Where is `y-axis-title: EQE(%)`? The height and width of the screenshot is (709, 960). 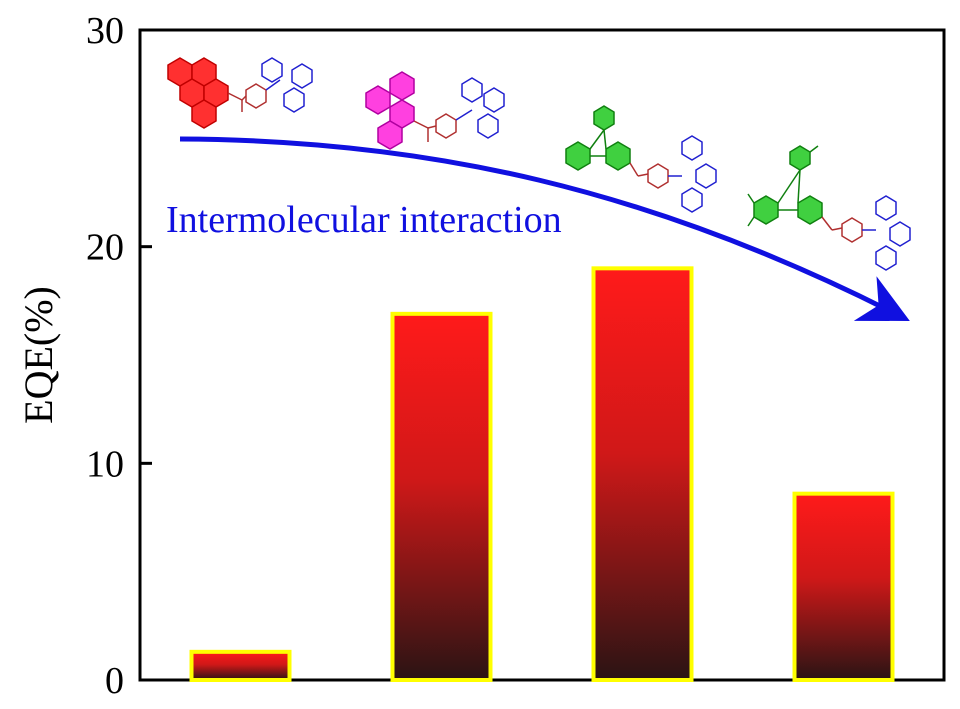
y-axis-title: EQE(%) is located at coordinates (38, 355).